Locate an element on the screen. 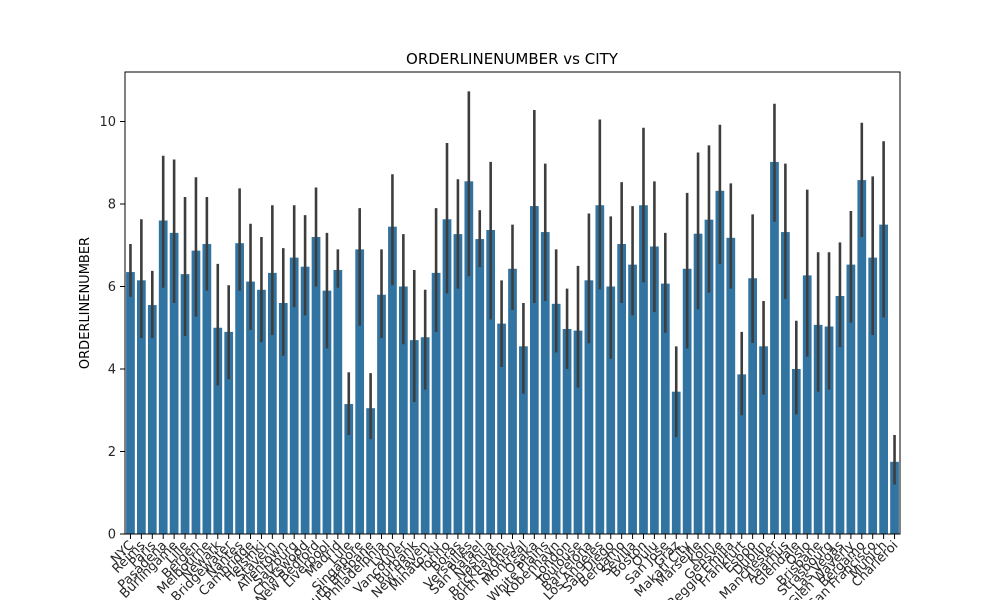  y-tick-label: 4 is located at coordinates (112, 370).